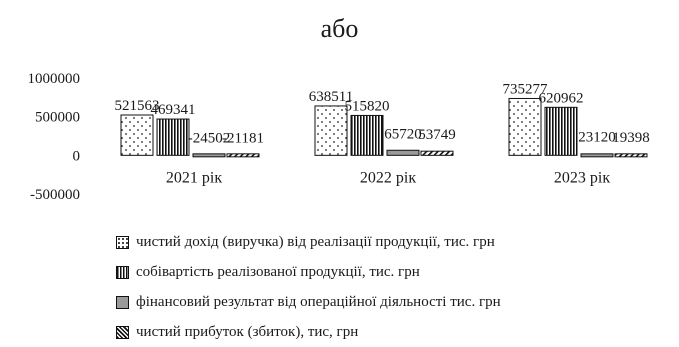 The height and width of the screenshot is (347, 679). Describe the element at coordinates (54, 79) in the screenshot. I see `y-tick-label: 1000000` at that location.